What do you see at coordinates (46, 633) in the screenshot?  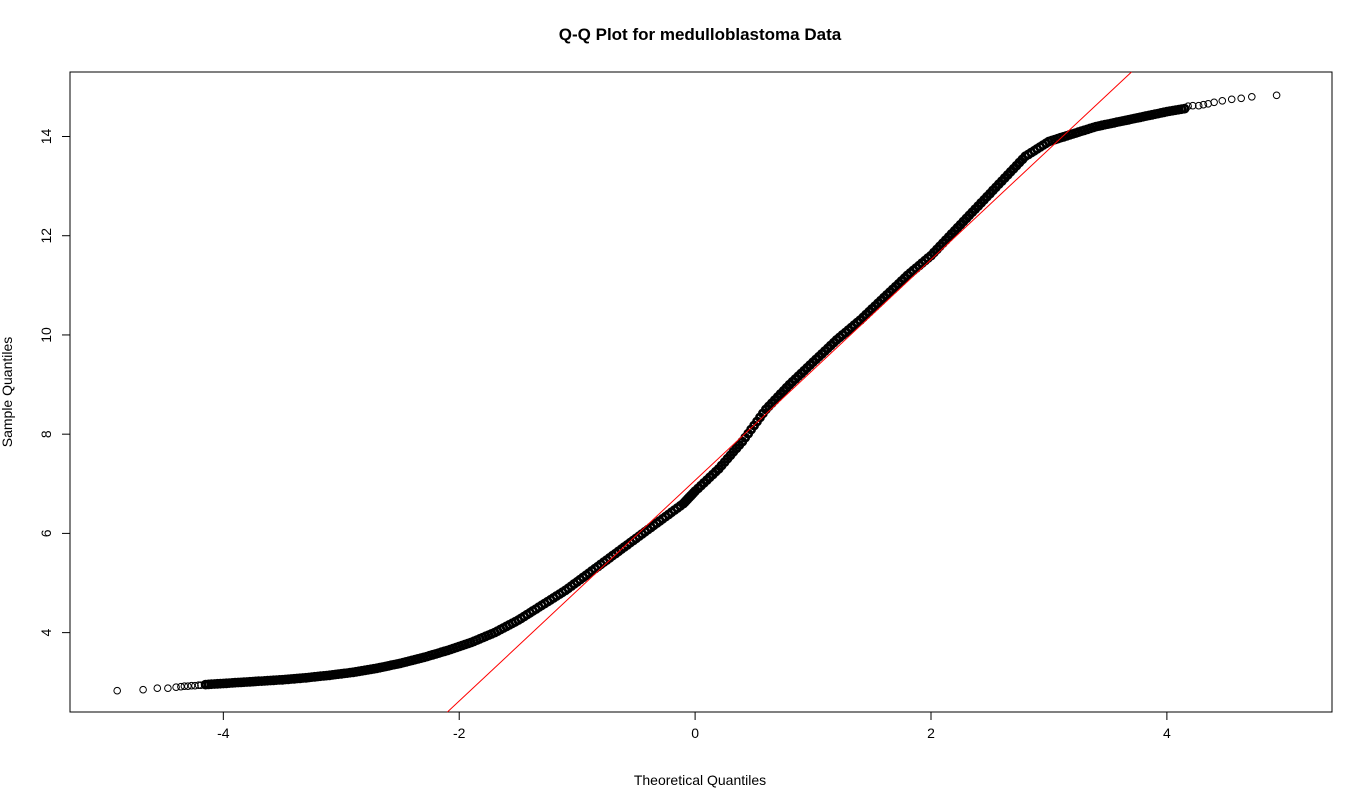 I see `y-tick-label: 4` at bounding box center [46, 633].